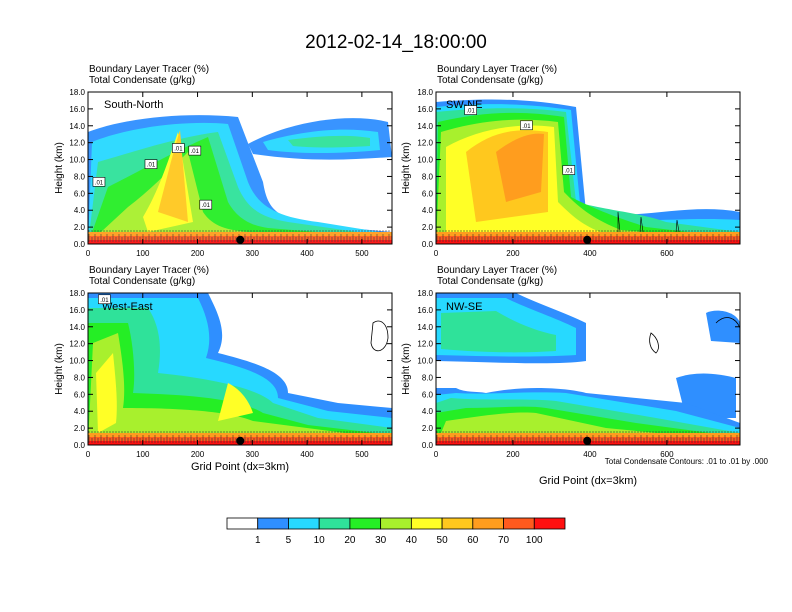  What do you see at coordinates (320, 540) in the screenshot?
I see `colorbar-label: 10` at bounding box center [320, 540].